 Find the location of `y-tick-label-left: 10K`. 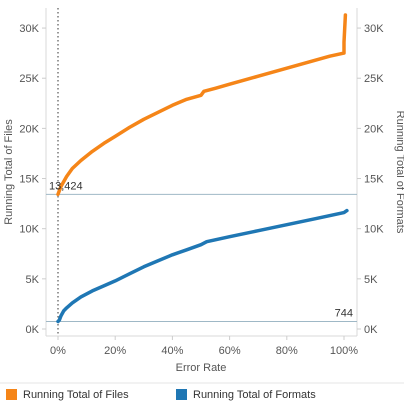

y-tick-label-left: 10K is located at coordinates (29, 230).